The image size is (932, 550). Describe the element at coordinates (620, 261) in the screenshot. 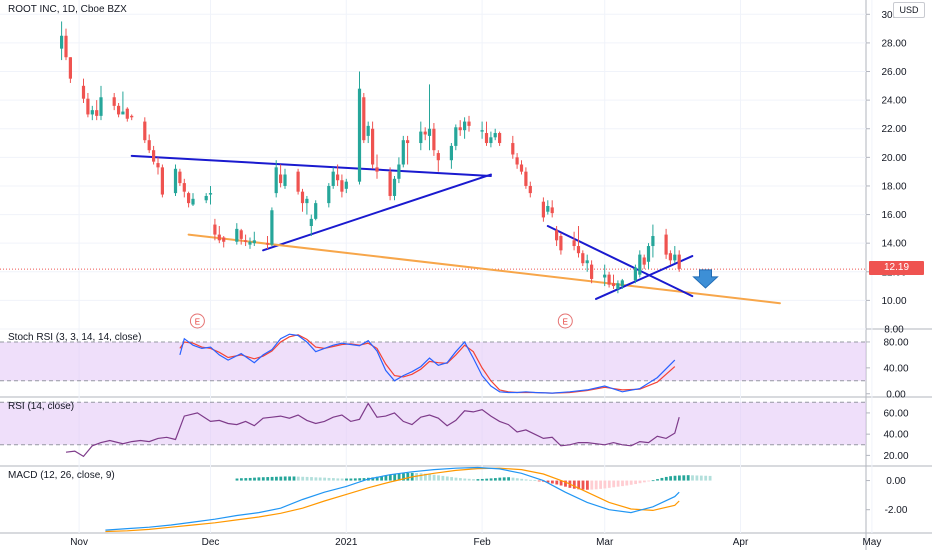

I see `descending-channel-line` at that location.